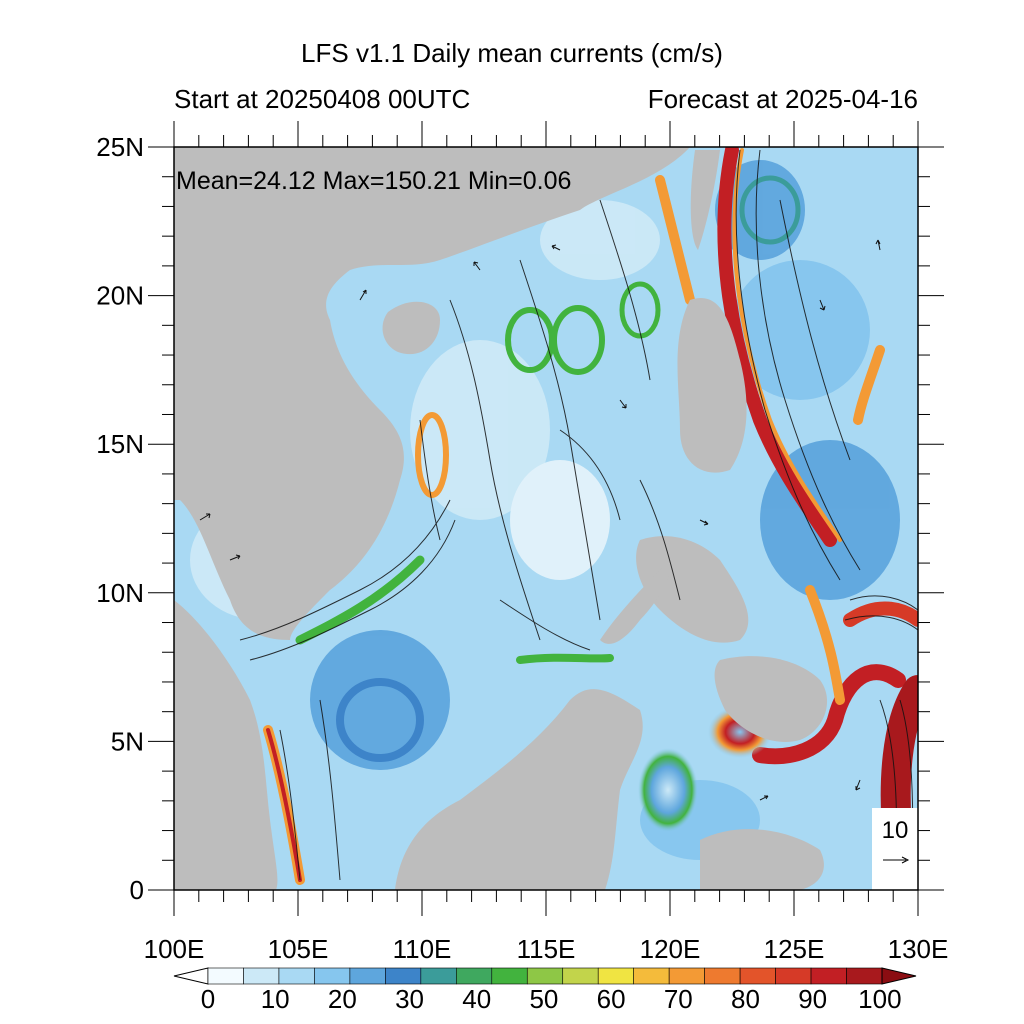 The image size is (1024, 1024). I want to click on land-visayas, so click(692, 589).